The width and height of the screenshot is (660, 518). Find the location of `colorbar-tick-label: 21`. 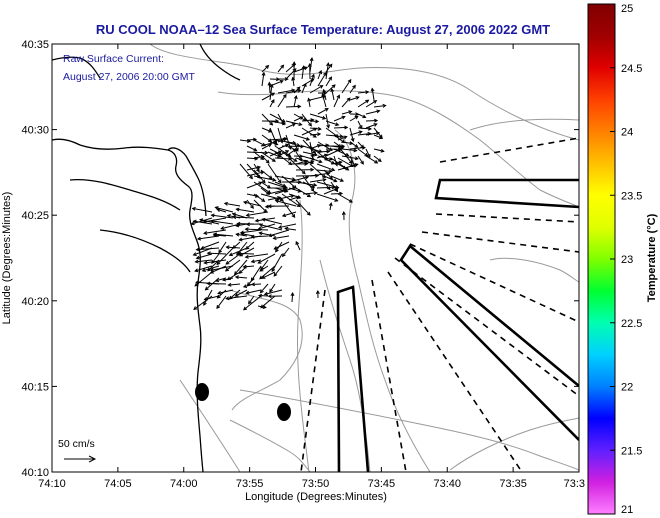

colorbar-tick-label: 21 is located at coordinates (627, 510).